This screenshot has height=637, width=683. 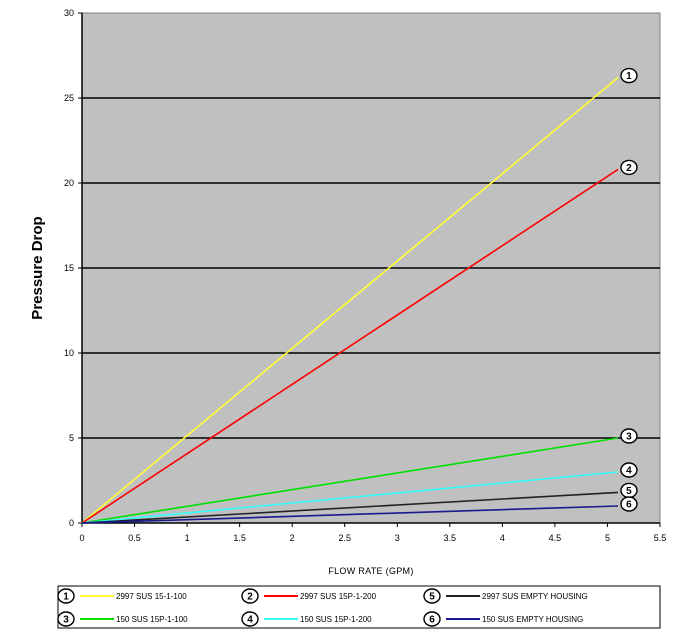 What do you see at coordinates (397, 538) in the screenshot?
I see `x-tick-label: 3` at bounding box center [397, 538].